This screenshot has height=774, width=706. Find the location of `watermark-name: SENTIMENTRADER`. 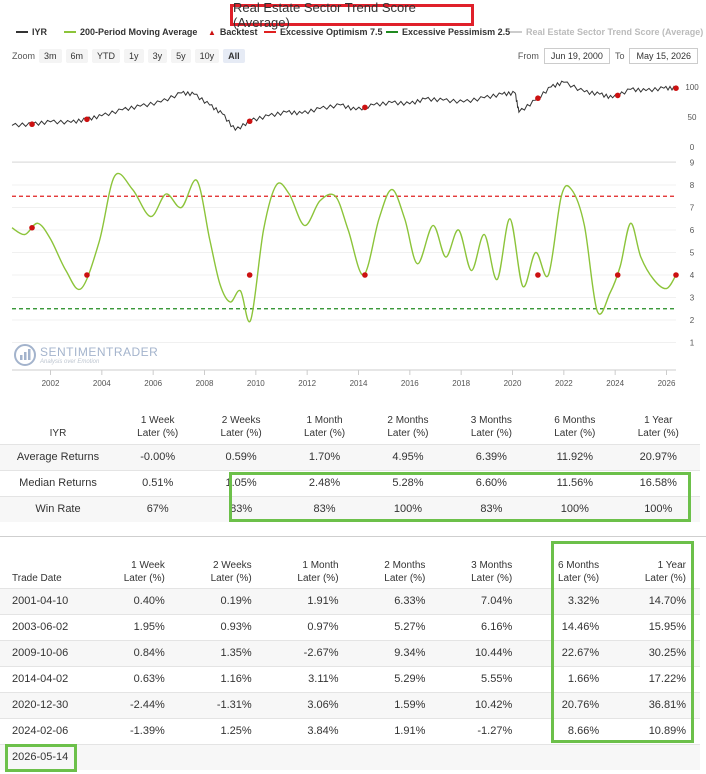

watermark-name: SENTIMENTRADER is located at coordinates (99, 352).